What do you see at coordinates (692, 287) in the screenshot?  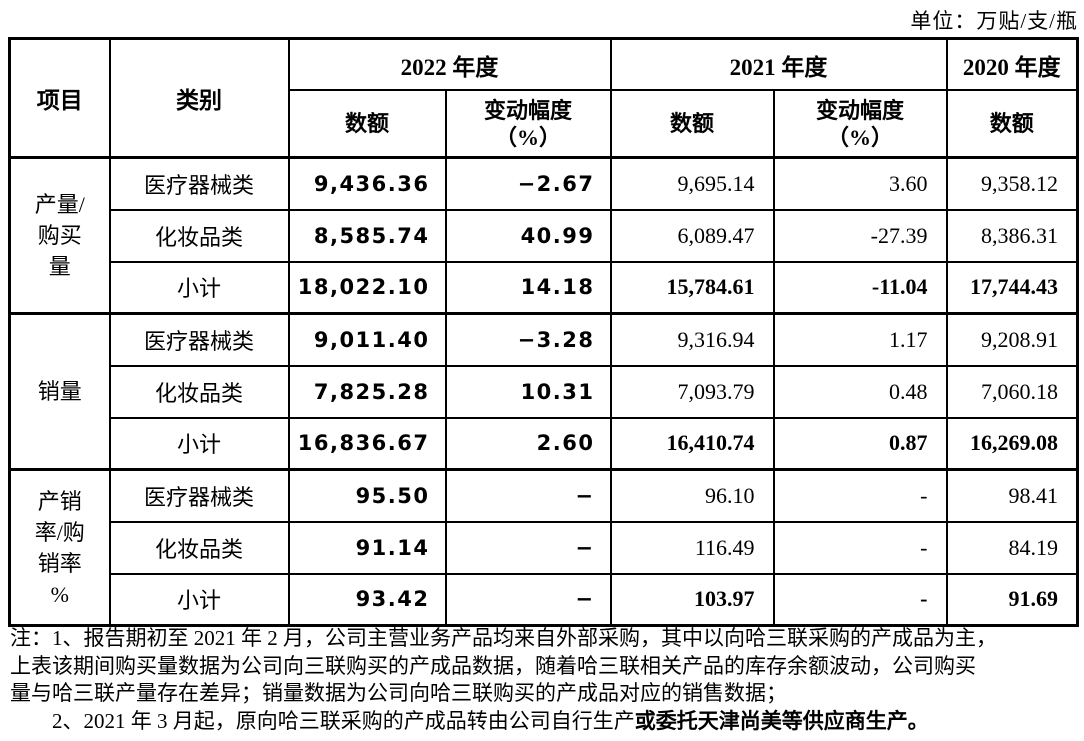 I see `cell-amount-2021: 15,784.61` at bounding box center [692, 287].